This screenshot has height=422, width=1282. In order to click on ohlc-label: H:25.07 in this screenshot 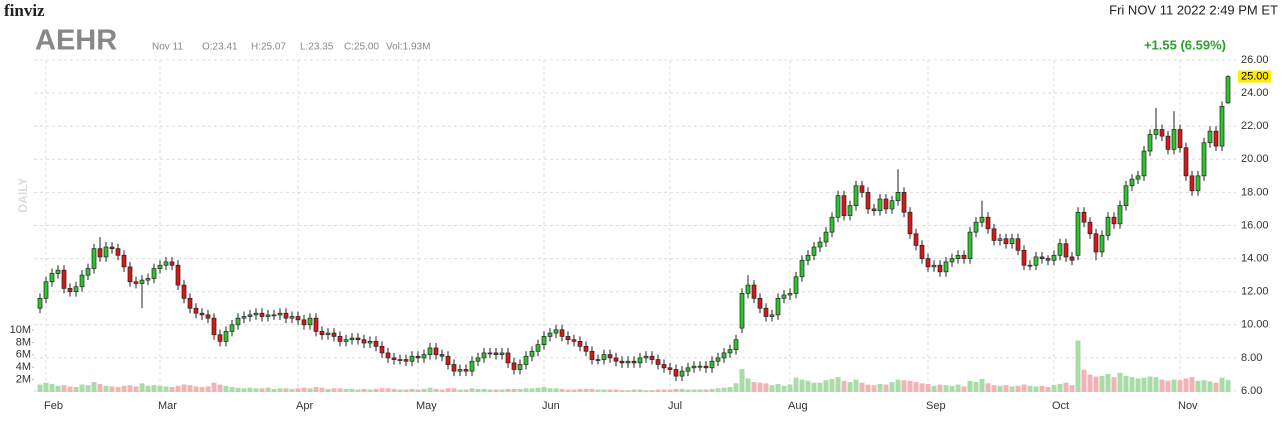, I will do `click(268, 47)`.